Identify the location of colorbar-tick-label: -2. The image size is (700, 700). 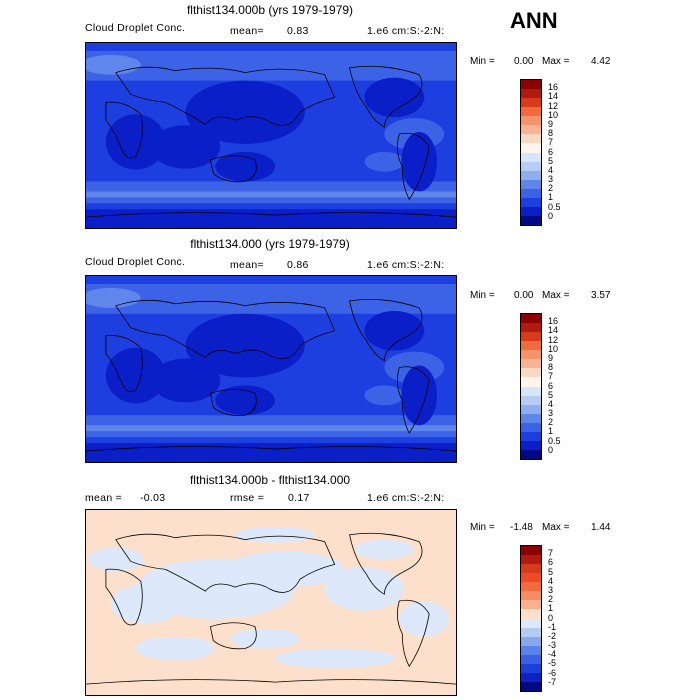
(552, 635).